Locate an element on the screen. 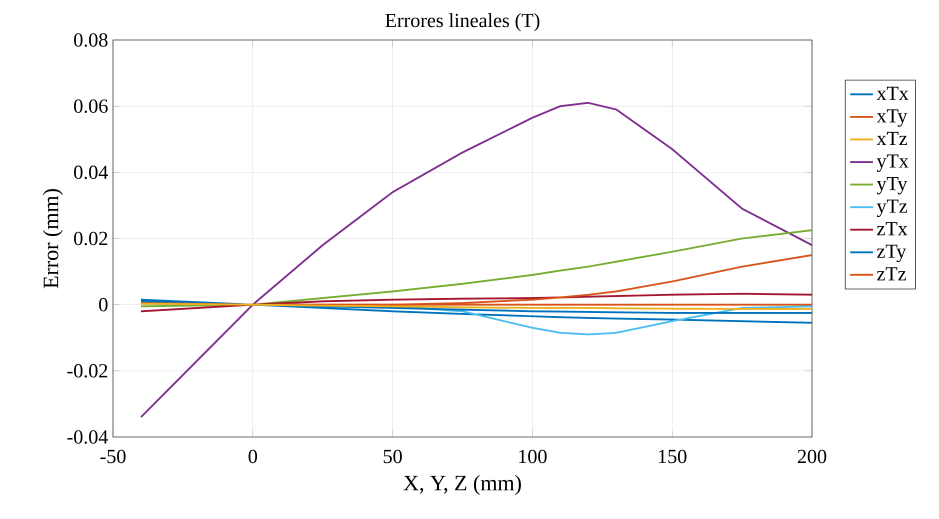 This screenshot has height=519, width=939. legend-label: xTy is located at coordinates (892, 118).